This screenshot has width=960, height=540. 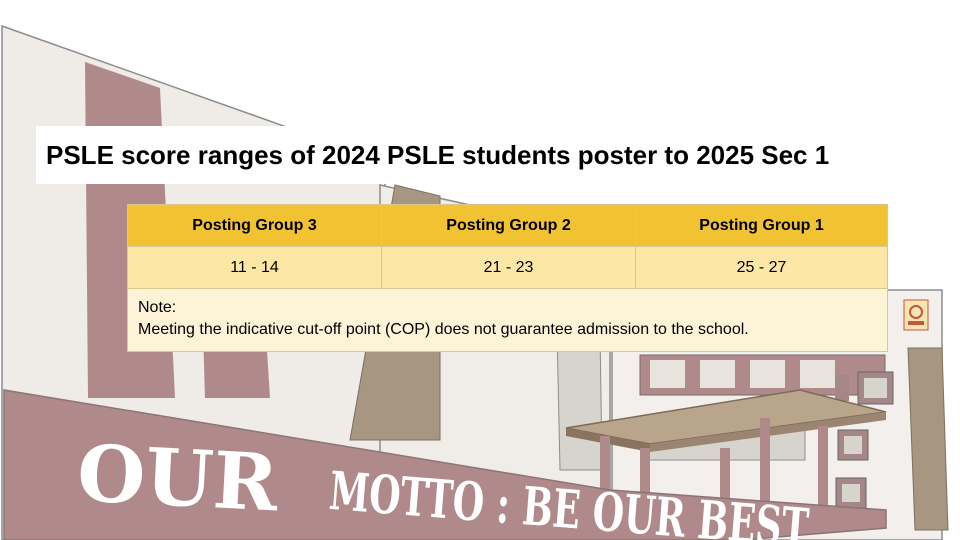 I want to click on note-label: Note:, so click(x=157, y=307).